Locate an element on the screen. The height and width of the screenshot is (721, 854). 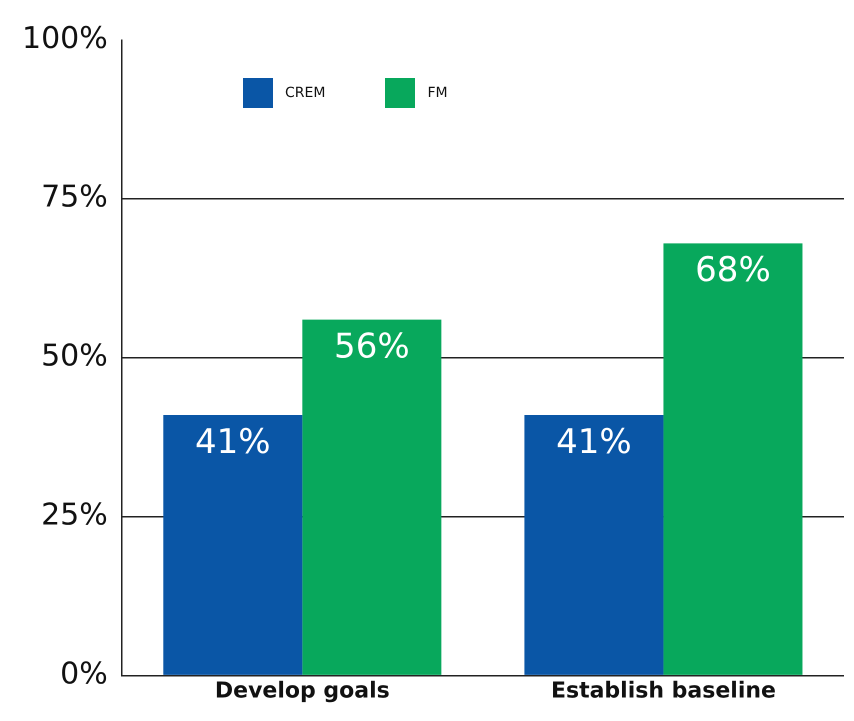
legend-label: CREM is located at coordinates (305, 93).